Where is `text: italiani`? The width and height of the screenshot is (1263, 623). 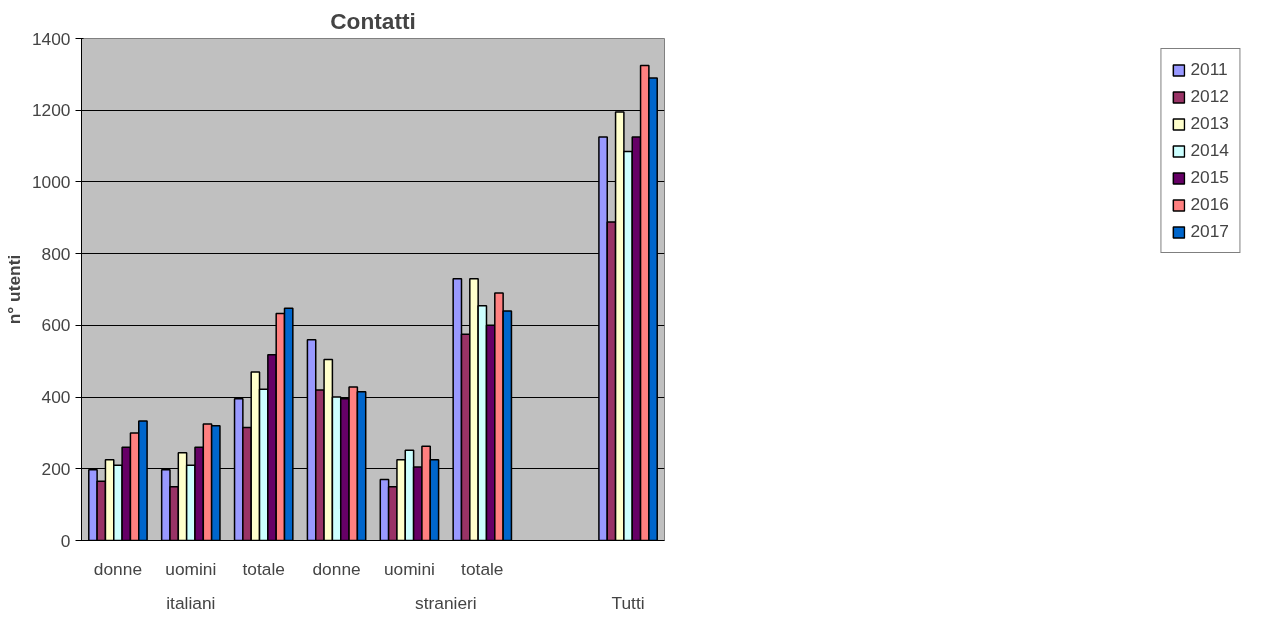
text: italiani is located at coordinates (191, 602).